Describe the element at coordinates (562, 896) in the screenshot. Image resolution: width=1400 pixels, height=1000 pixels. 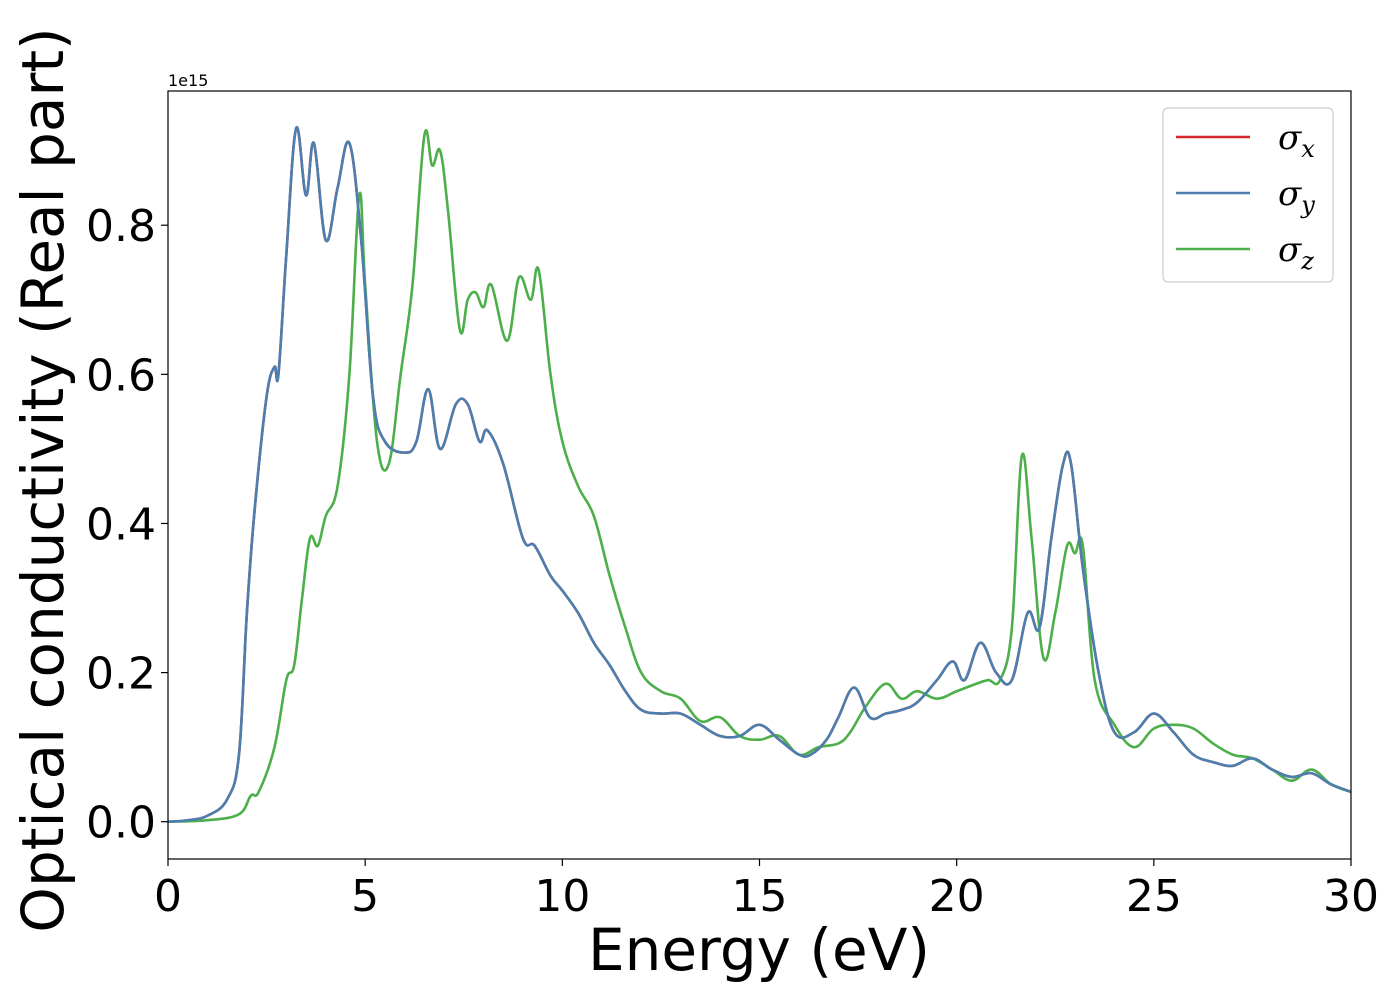
I see `x-tick-label: 10` at that location.